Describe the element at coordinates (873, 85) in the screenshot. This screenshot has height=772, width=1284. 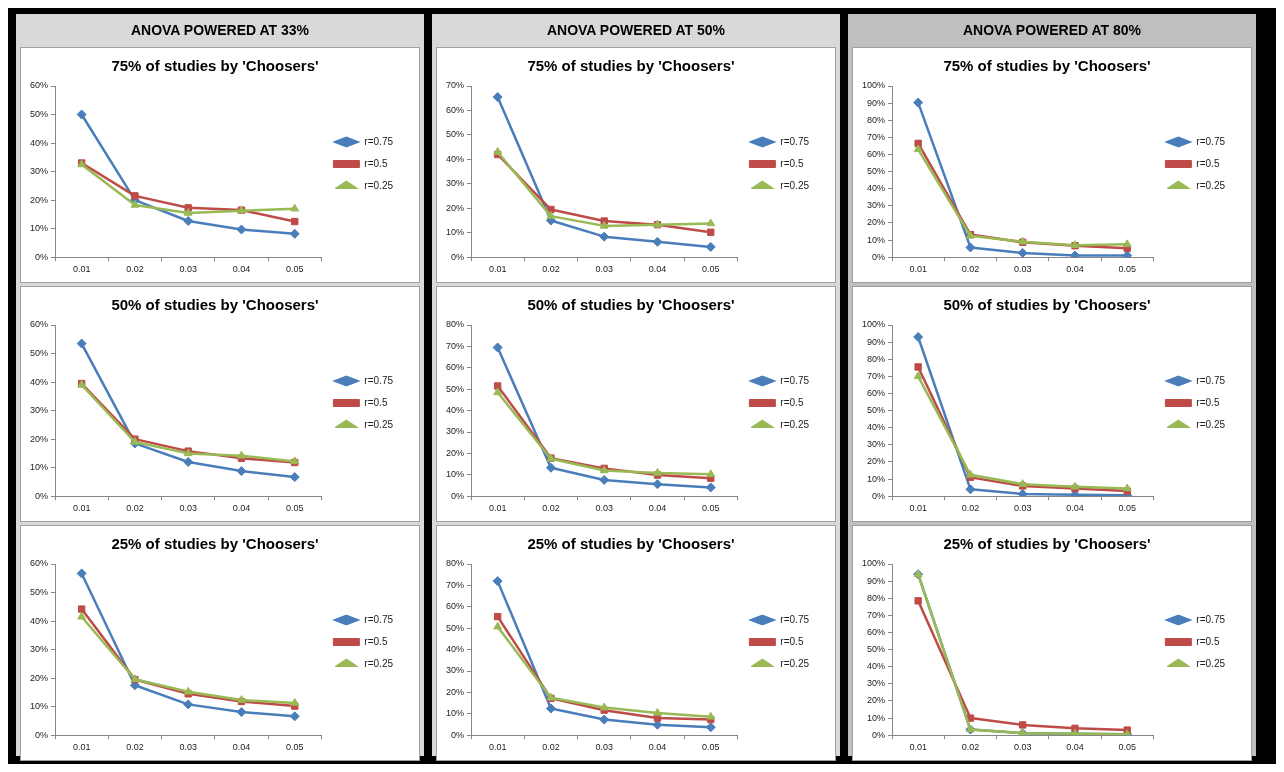
I see `y-tick-label: 100%` at that location.